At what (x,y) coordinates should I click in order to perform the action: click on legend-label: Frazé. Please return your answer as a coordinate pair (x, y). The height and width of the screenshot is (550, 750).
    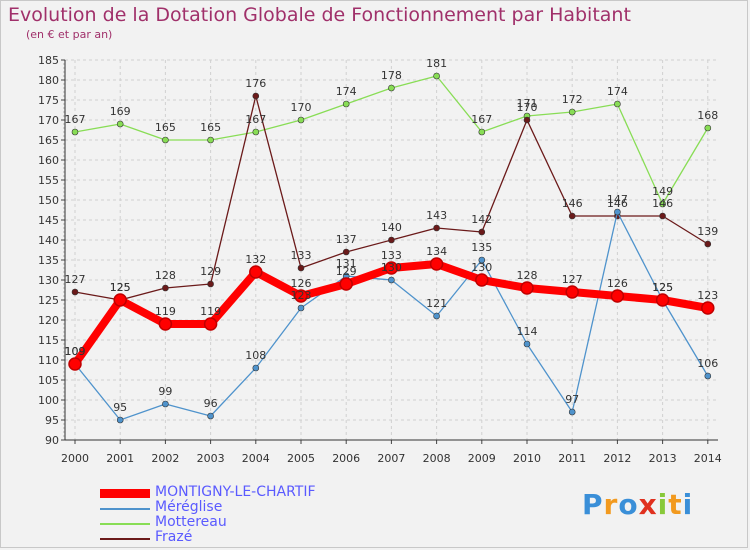
    Looking at the image, I should click on (174, 537).